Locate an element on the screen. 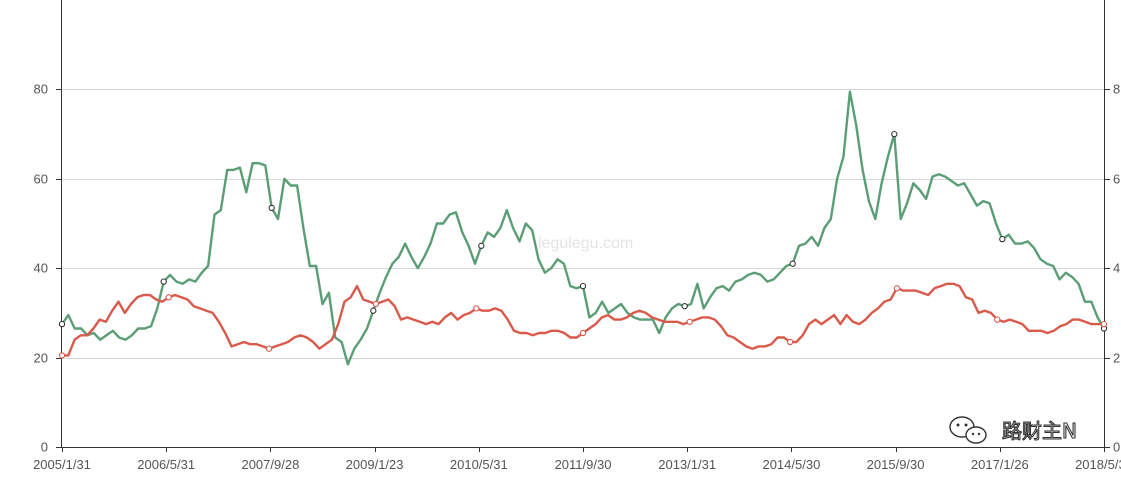  y-left-tick-label: 0 is located at coordinates (44, 447).